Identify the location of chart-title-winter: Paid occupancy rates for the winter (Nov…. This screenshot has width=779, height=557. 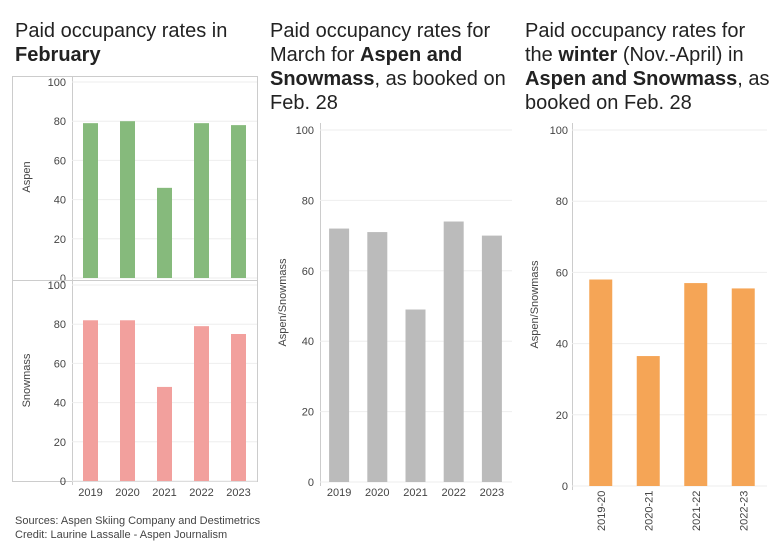
(647, 67).